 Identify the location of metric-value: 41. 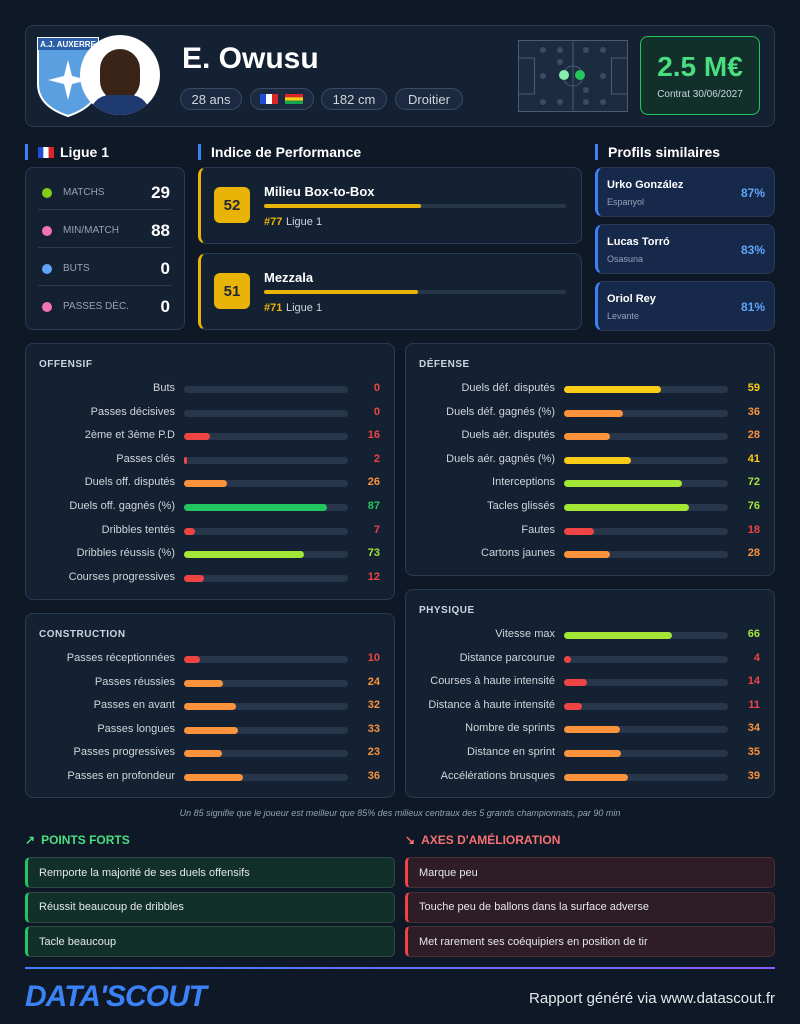
(753, 458).